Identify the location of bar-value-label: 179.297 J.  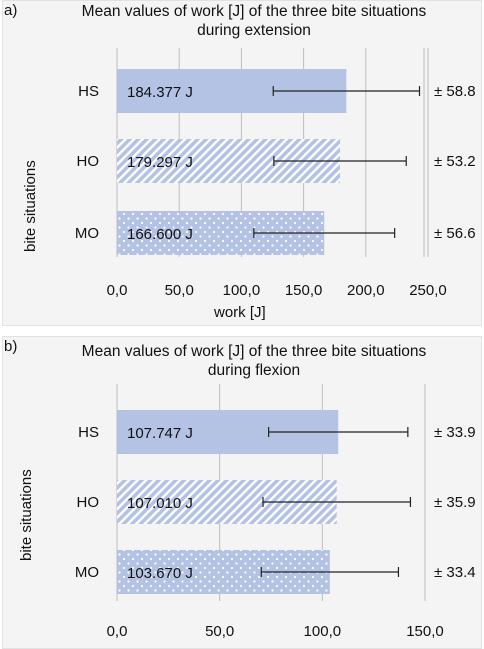
(160, 162).